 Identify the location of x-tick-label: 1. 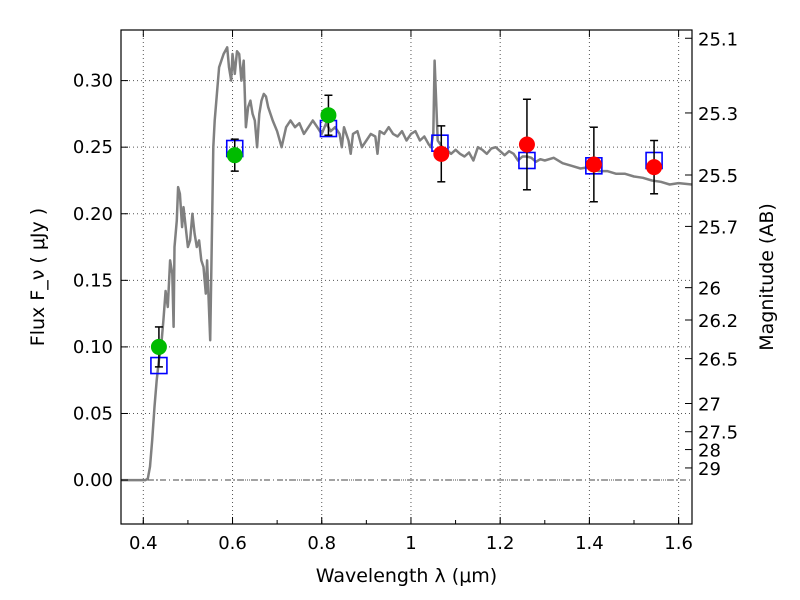
(410, 543).